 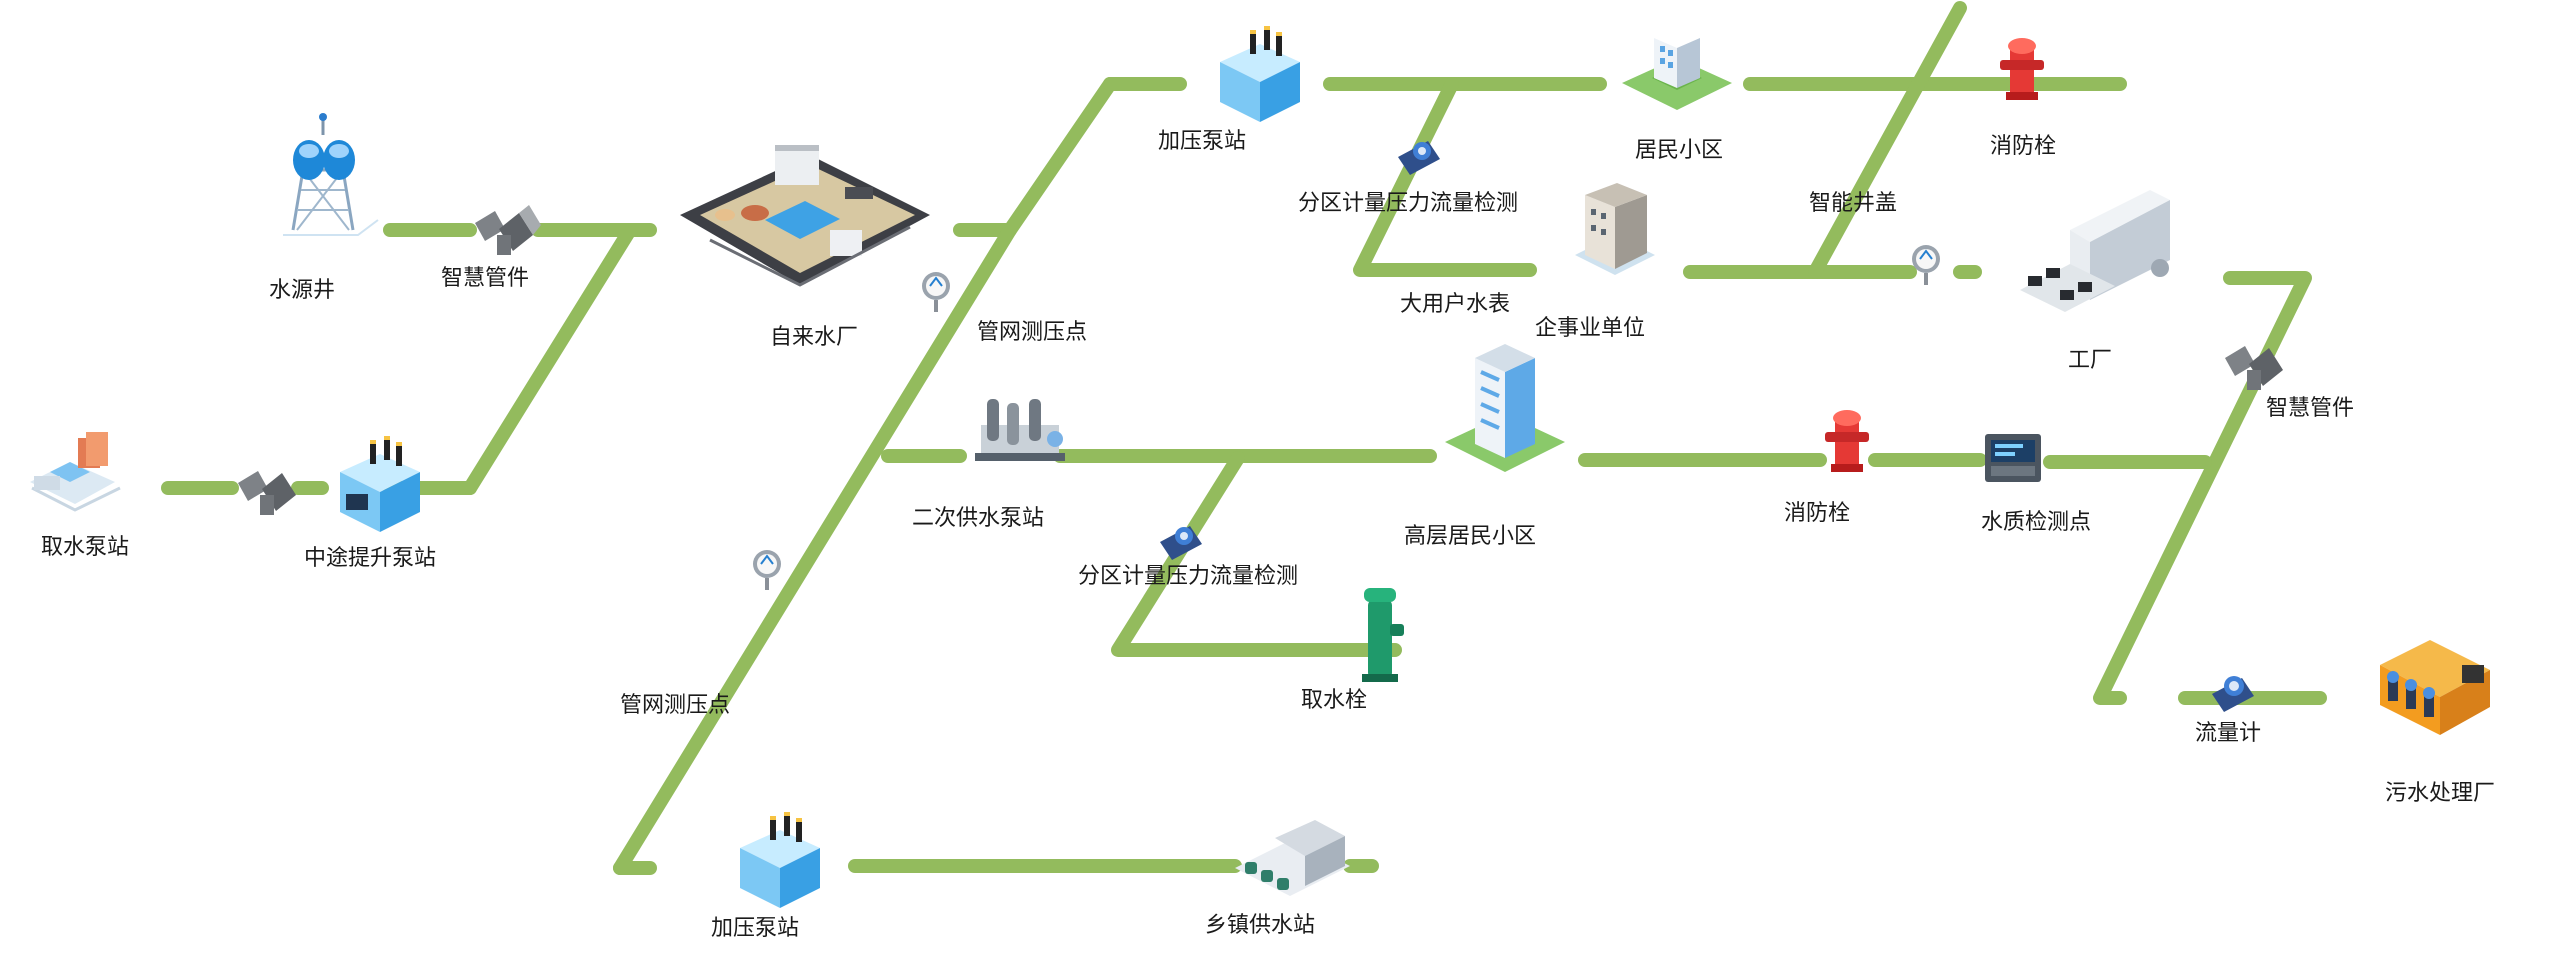 I want to click on sewage-plant-icon, so click(x=2435, y=687).